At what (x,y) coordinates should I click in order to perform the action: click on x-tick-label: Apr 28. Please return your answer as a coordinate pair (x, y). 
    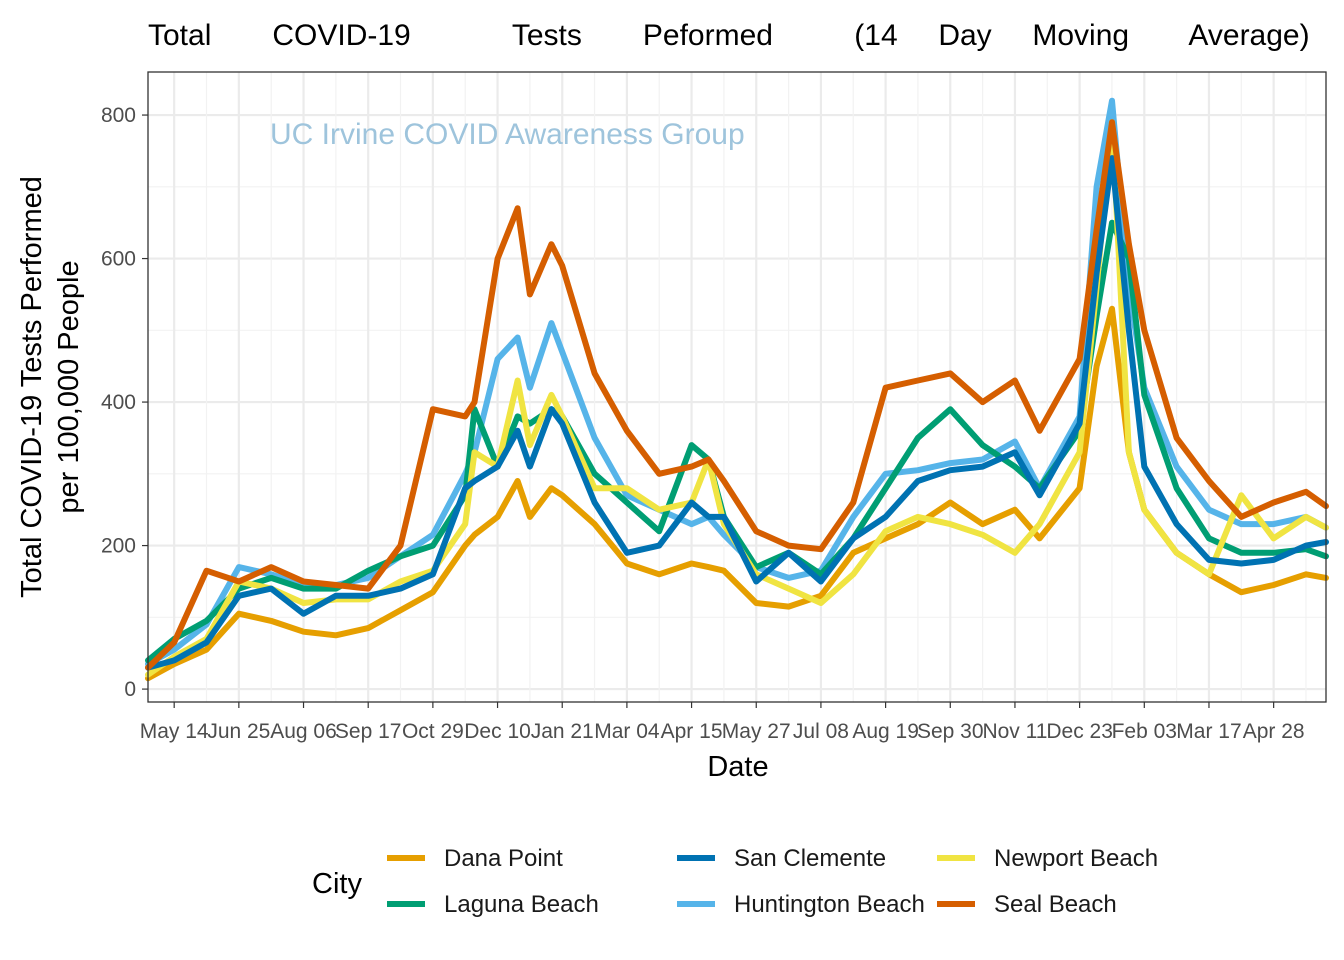
    Looking at the image, I should click on (1274, 731).